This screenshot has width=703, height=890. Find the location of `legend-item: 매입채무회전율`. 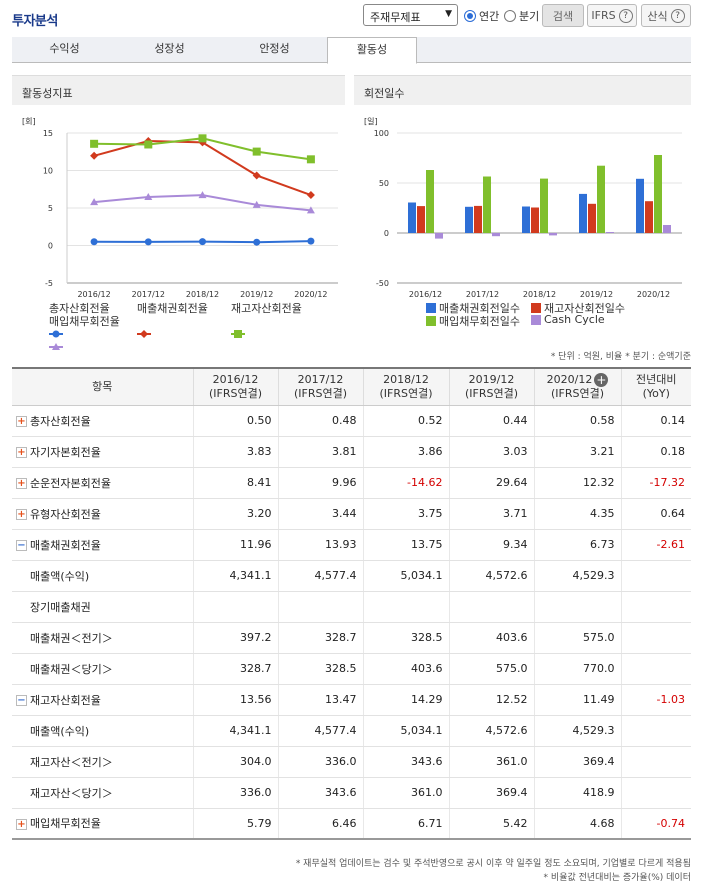

legend-item: 매입채무회전율 is located at coordinates (84, 331).